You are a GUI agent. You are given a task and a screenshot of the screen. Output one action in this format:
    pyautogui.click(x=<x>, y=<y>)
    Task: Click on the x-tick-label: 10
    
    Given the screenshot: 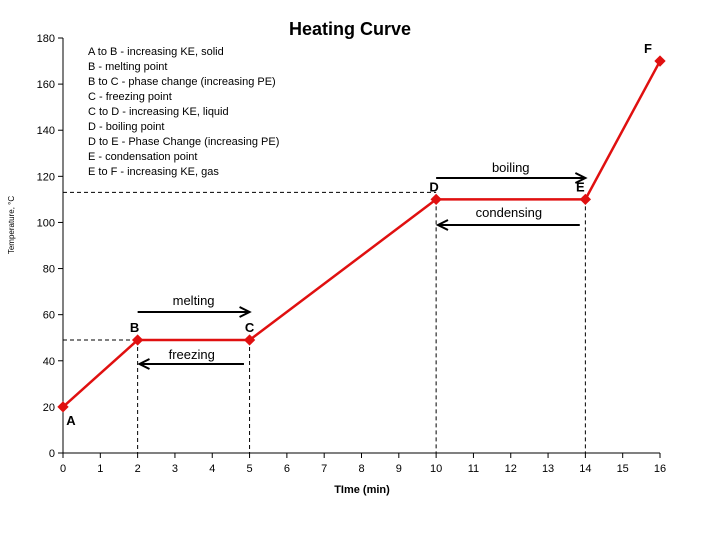 What is the action you would take?
    pyautogui.click(x=436, y=469)
    